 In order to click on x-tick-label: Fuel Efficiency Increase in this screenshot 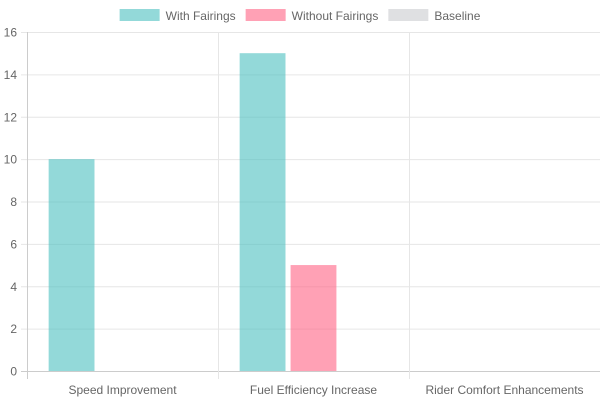, I will do `click(313, 390)`.